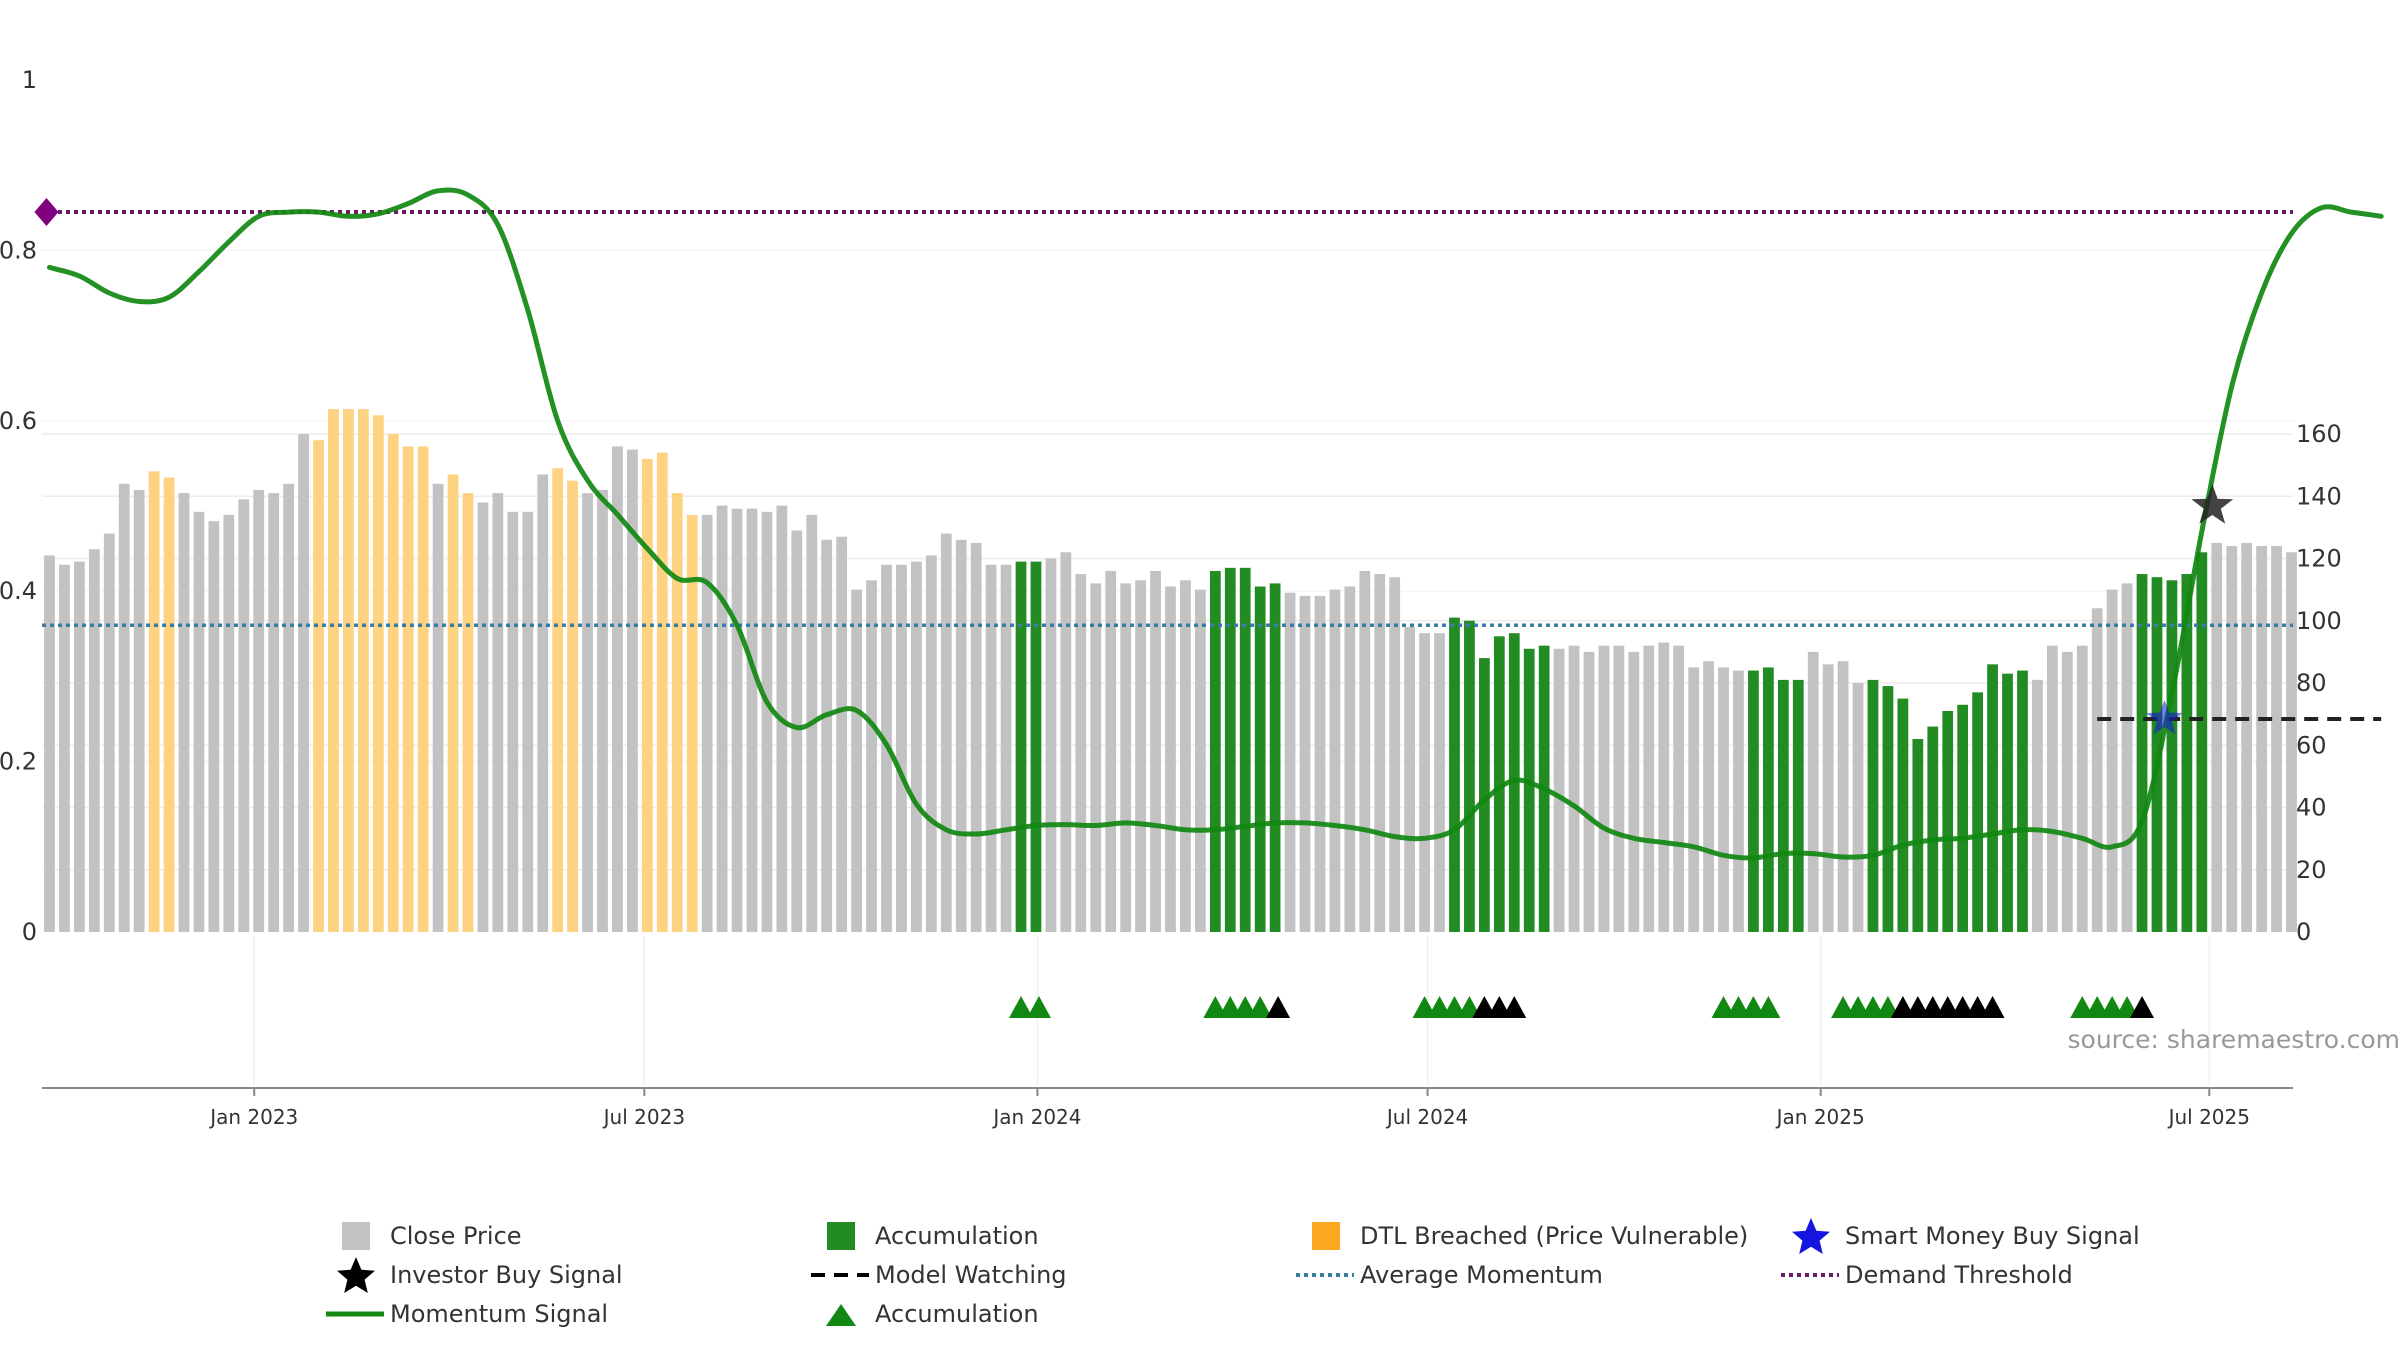 The height and width of the screenshot is (1350, 2400). What do you see at coordinates (1811, 1236) in the screenshot?
I see `blue-star-icon` at bounding box center [1811, 1236].